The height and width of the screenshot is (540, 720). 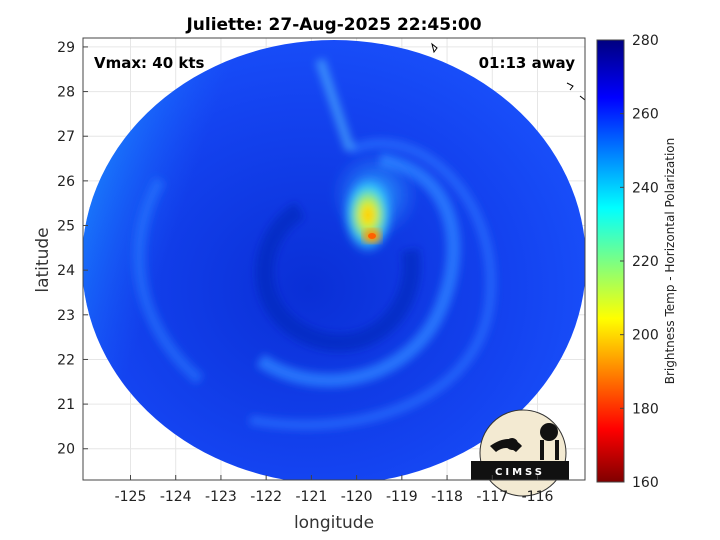 What do you see at coordinates (402, 497) in the screenshot?
I see `x-tick-label: -119` at bounding box center [402, 497].